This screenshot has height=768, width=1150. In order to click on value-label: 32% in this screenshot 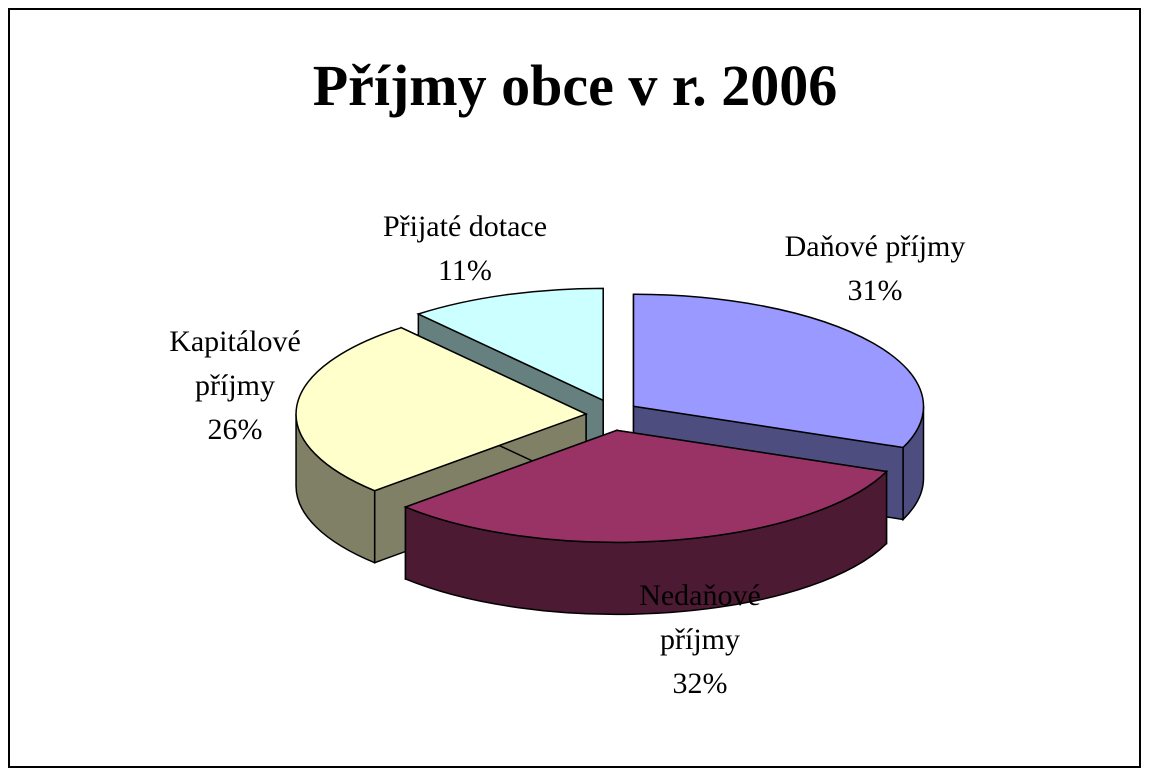, I will do `click(700, 683)`.